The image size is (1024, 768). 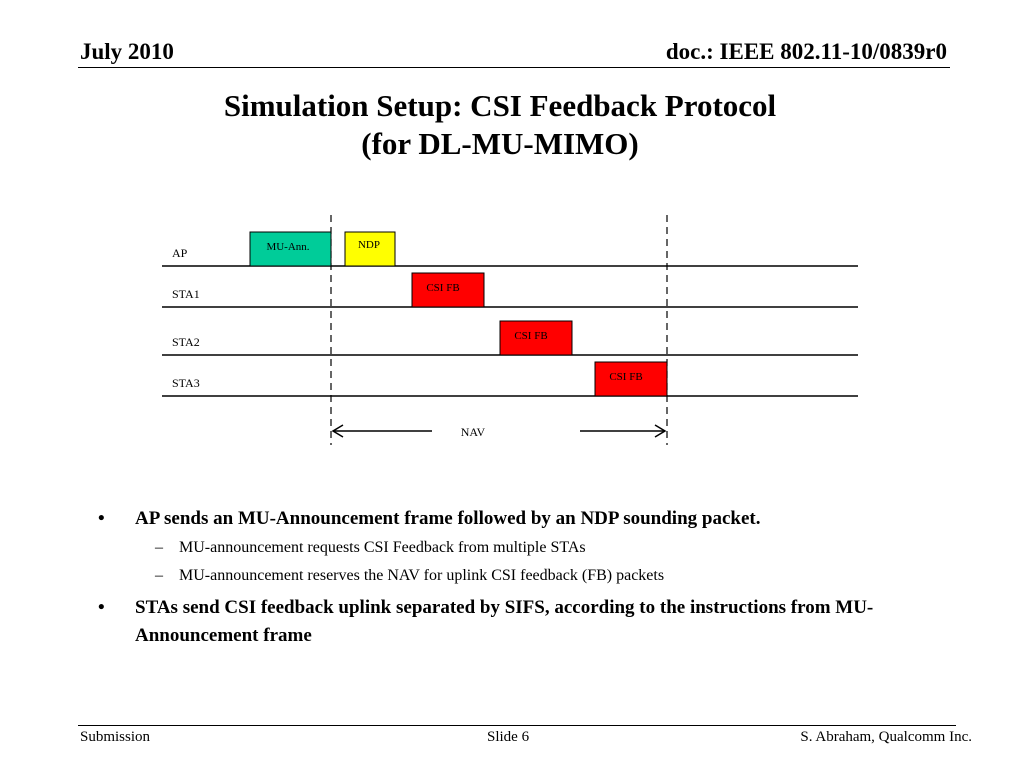 What do you see at coordinates (186, 294) in the screenshot?
I see `row-label-sta1: STA1` at bounding box center [186, 294].